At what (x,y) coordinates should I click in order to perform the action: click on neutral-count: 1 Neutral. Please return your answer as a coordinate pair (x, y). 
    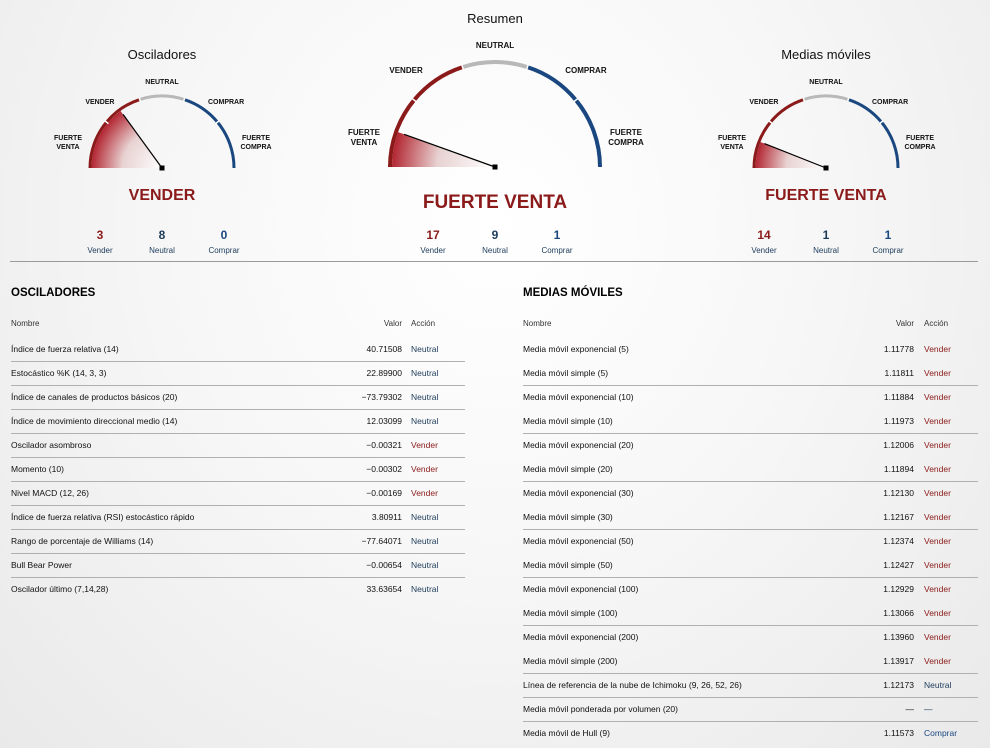
    Looking at the image, I should click on (826, 241).